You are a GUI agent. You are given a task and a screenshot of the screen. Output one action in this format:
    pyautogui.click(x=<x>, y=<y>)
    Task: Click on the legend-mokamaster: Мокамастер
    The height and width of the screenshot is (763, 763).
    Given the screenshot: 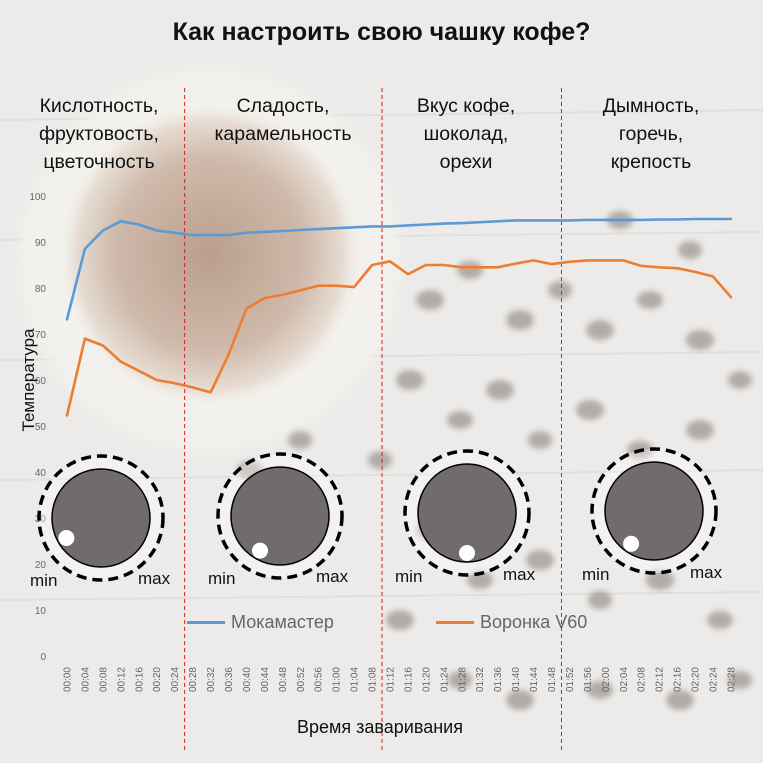 What is the action you would take?
    pyautogui.click(x=260, y=622)
    